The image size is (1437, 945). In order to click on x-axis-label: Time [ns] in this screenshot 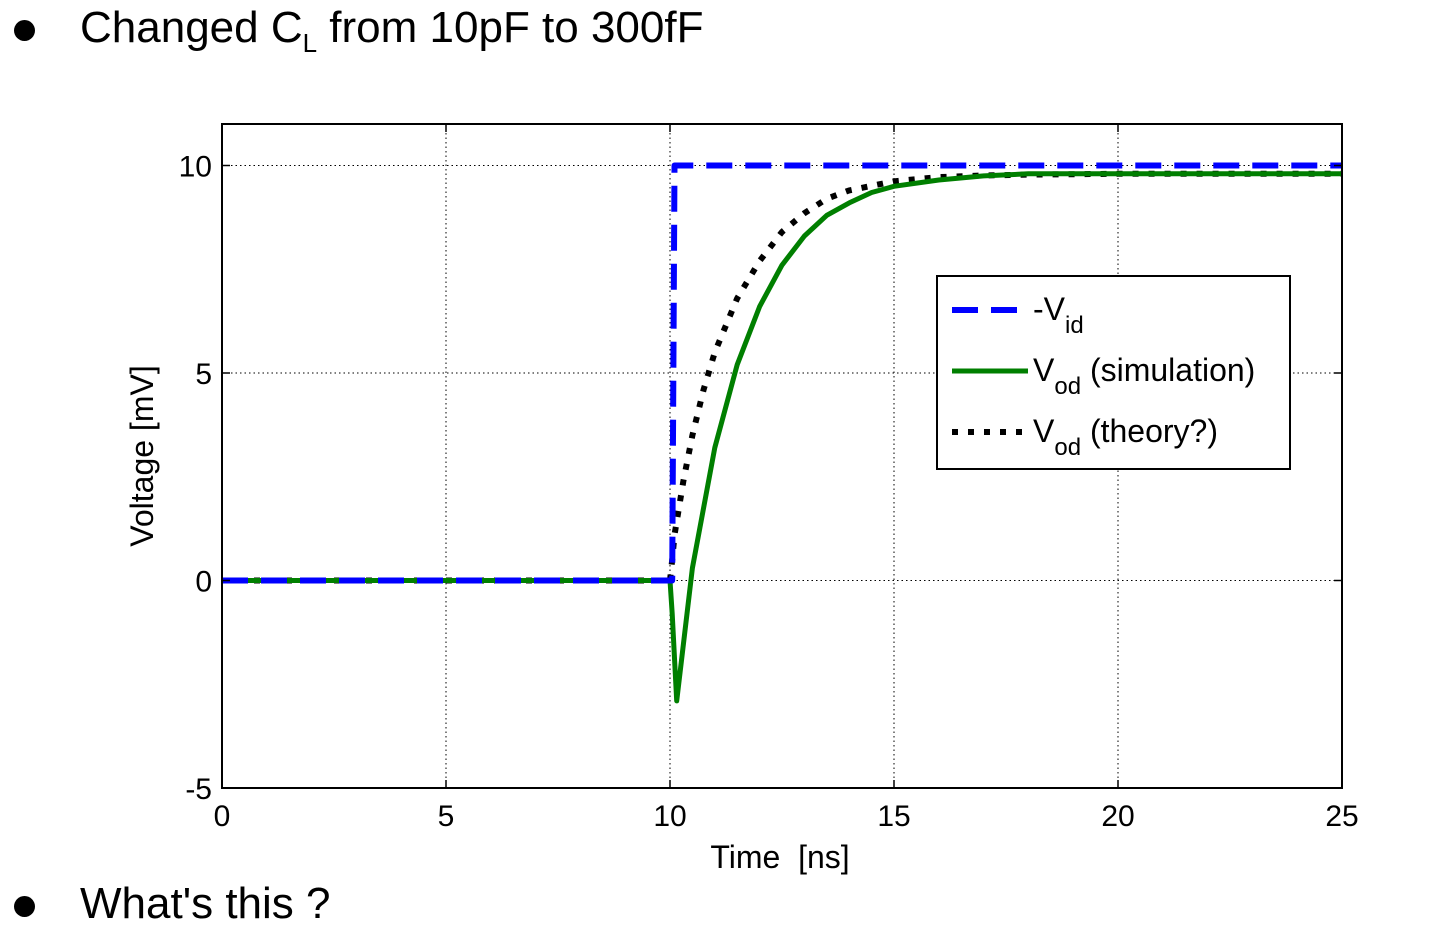, I will do `click(779, 857)`.